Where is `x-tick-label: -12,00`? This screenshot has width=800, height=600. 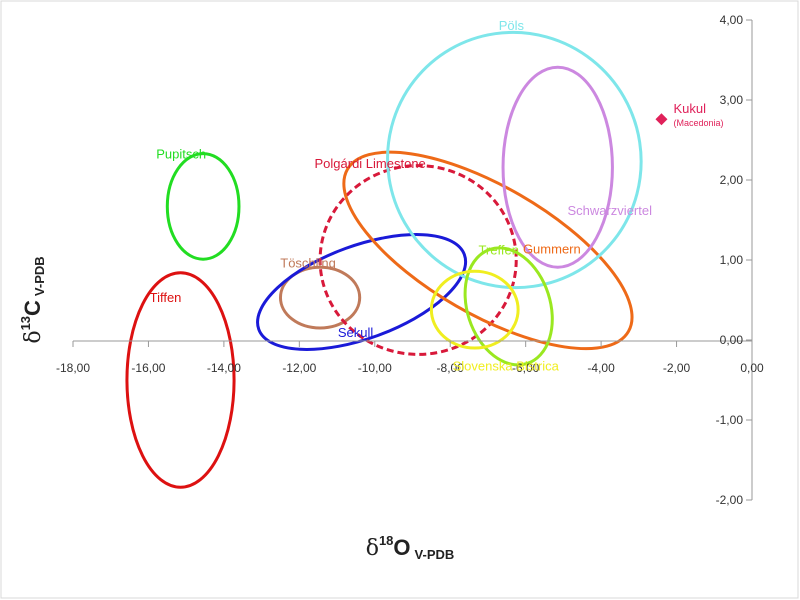
x-tick-label: -12,00 is located at coordinates (299, 368).